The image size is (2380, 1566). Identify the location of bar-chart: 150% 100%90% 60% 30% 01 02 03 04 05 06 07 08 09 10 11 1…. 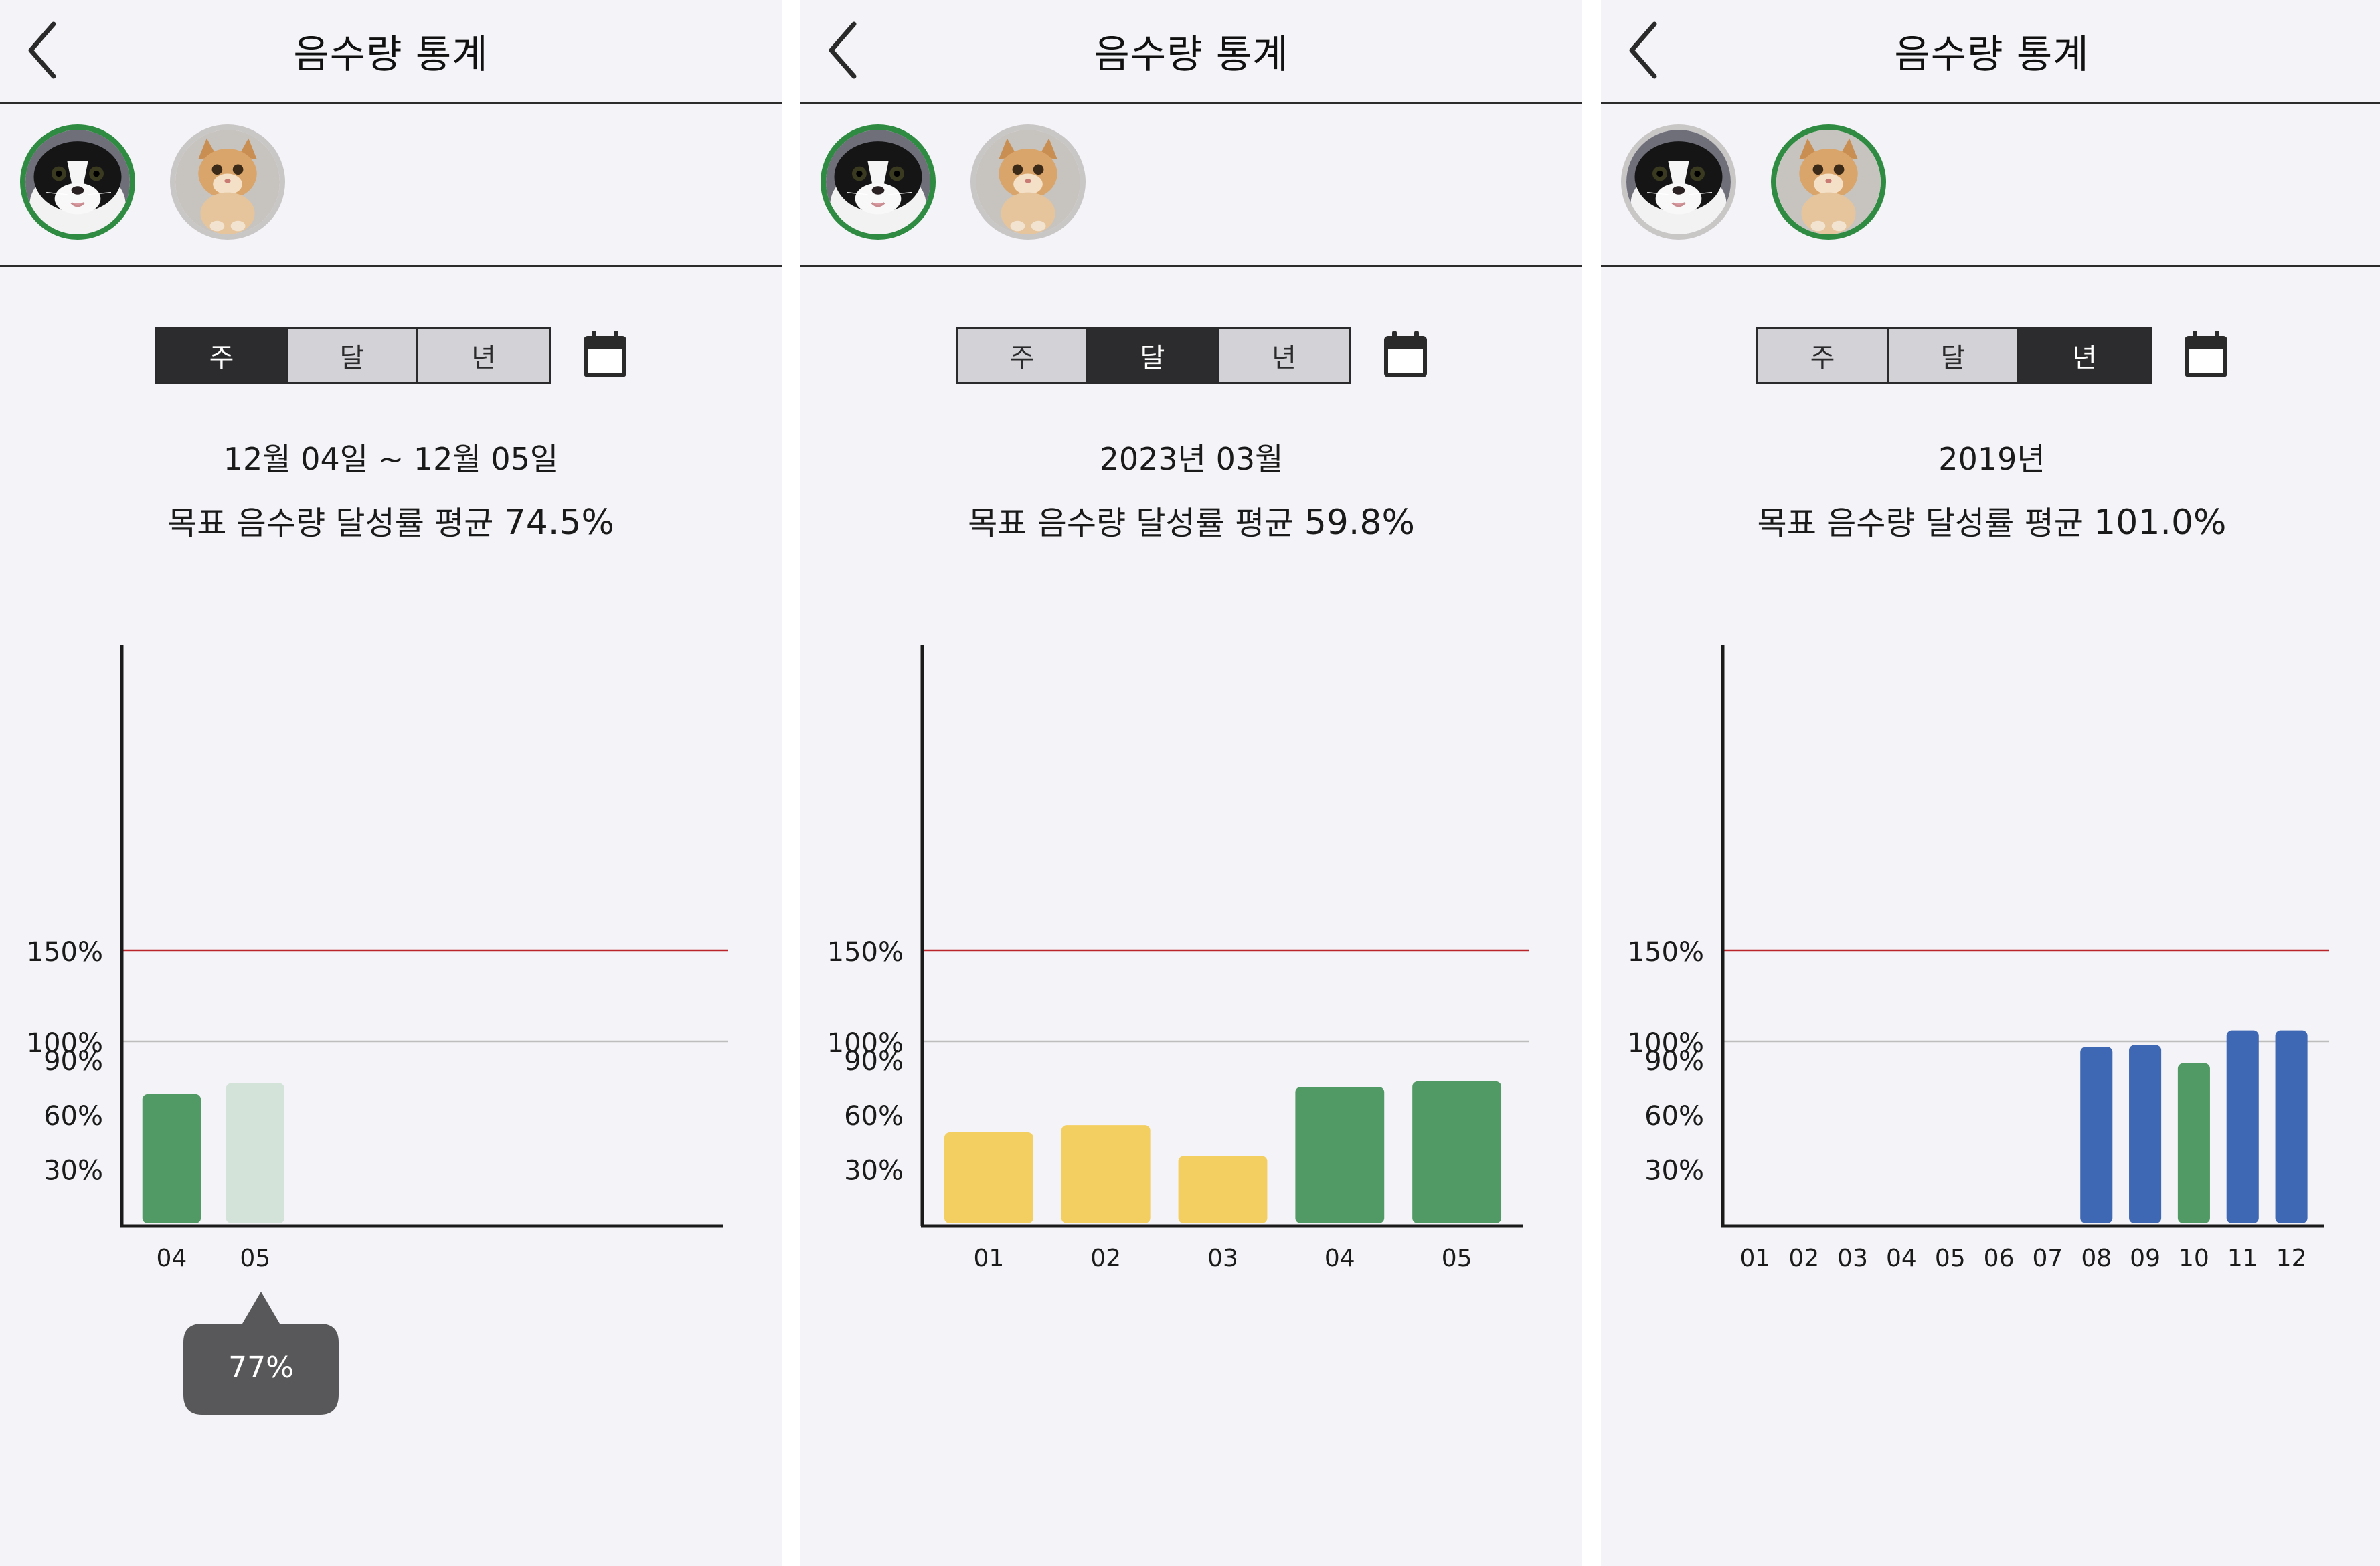
(1978, 958).